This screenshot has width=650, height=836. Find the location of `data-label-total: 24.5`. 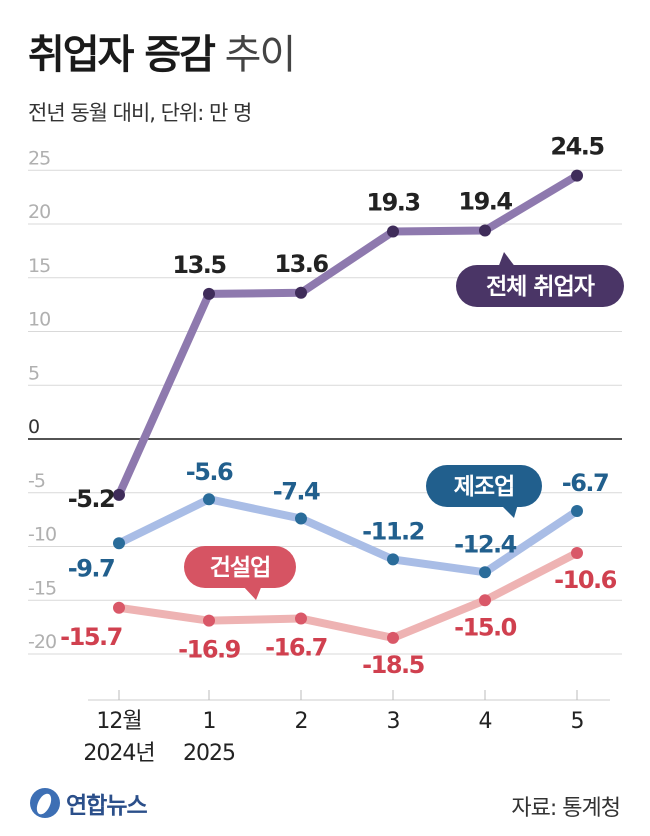

data-label-total: 24.5 is located at coordinates (577, 147).